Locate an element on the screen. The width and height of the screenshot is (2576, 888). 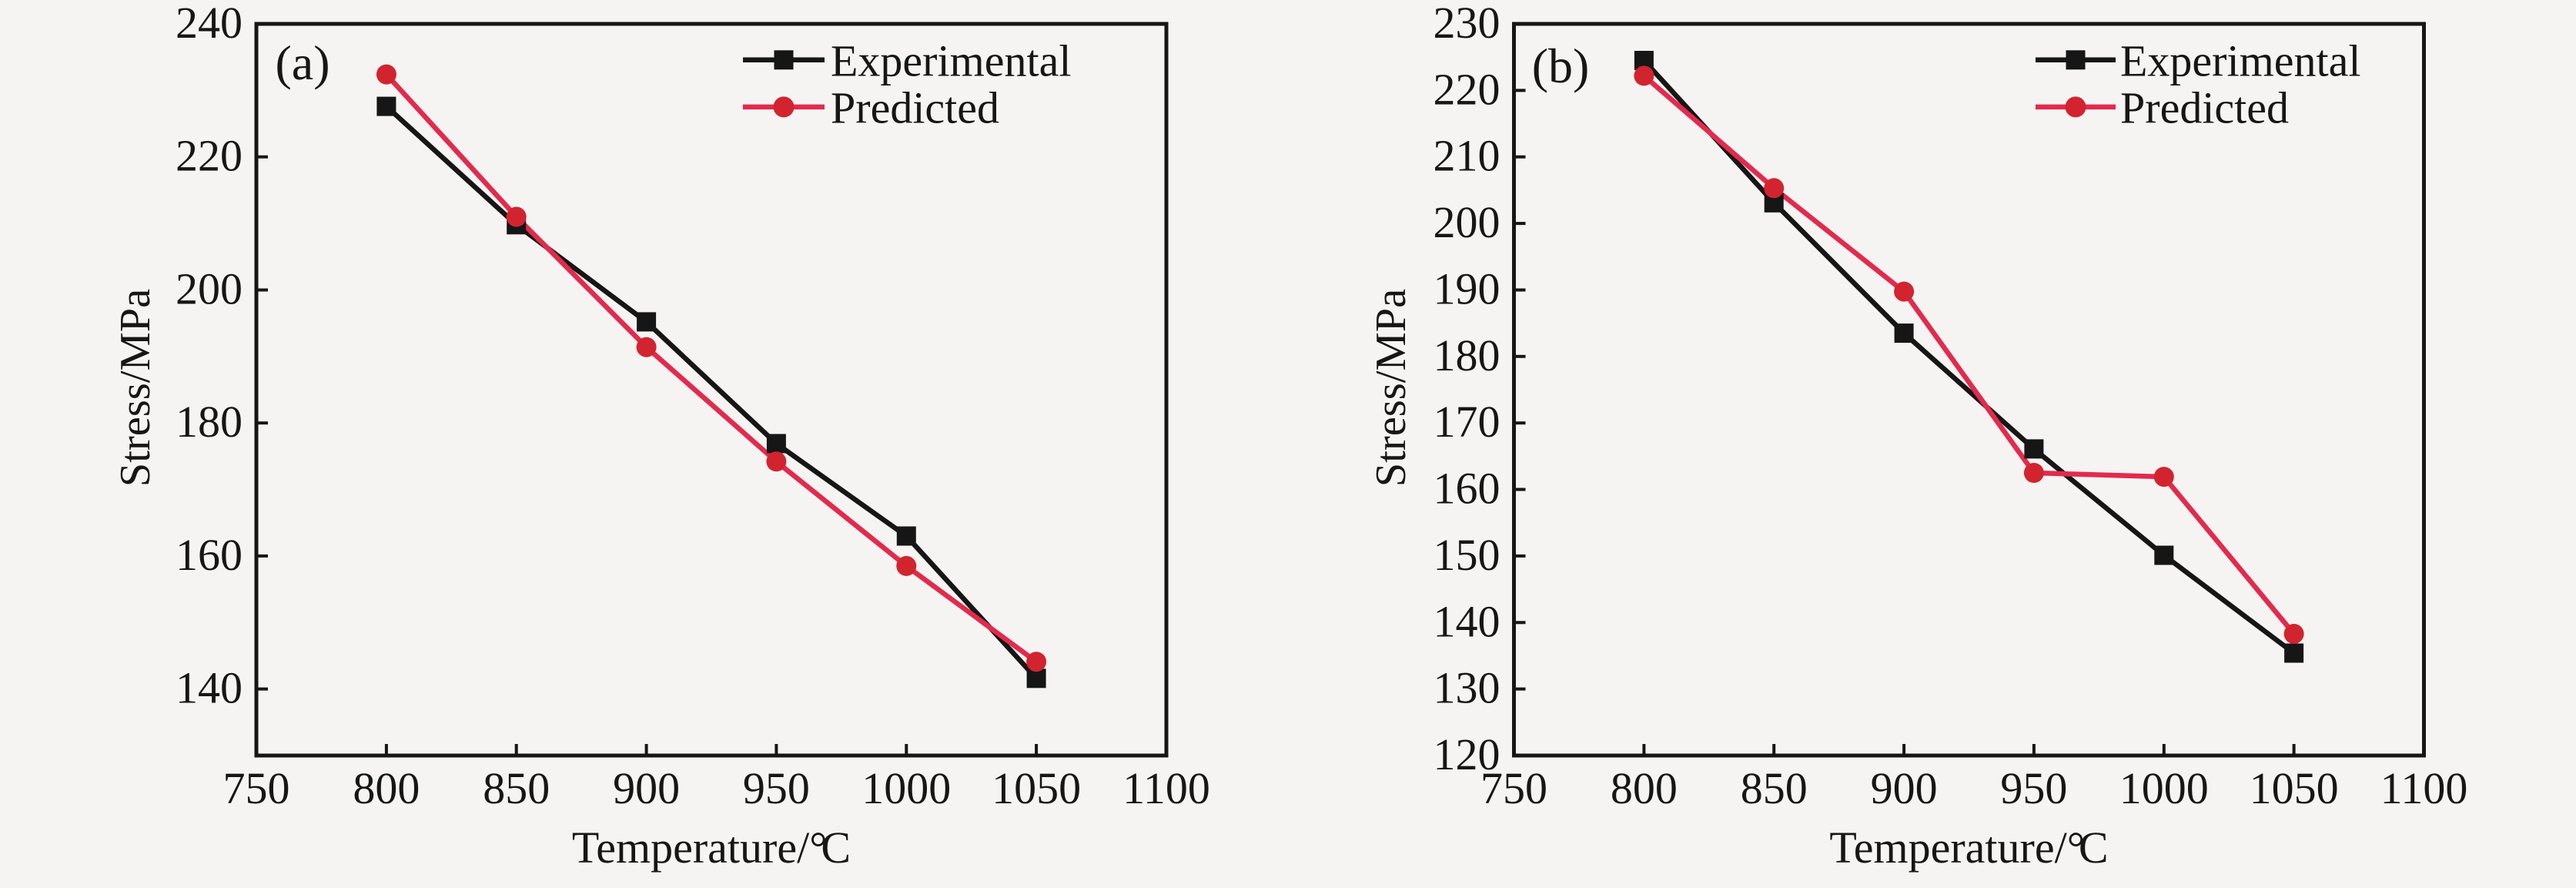
svg-text: 120 is located at coordinates (1467, 754).